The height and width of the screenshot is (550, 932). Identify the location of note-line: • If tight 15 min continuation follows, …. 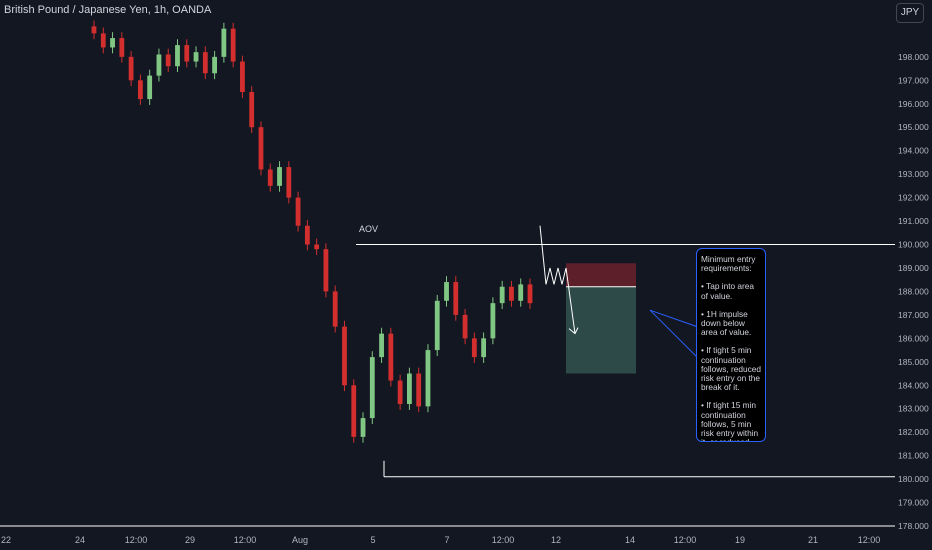
(730, 420).